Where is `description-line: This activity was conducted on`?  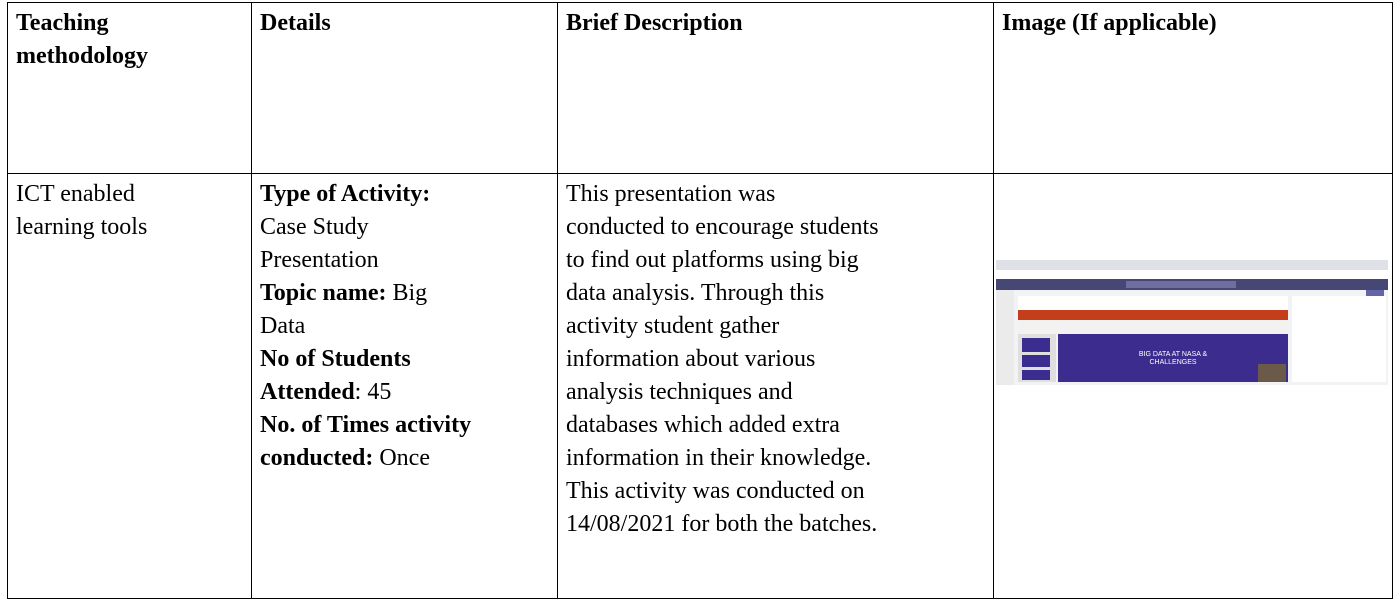
description-line: This activity was conducted on is located at coordinates (715, 491).